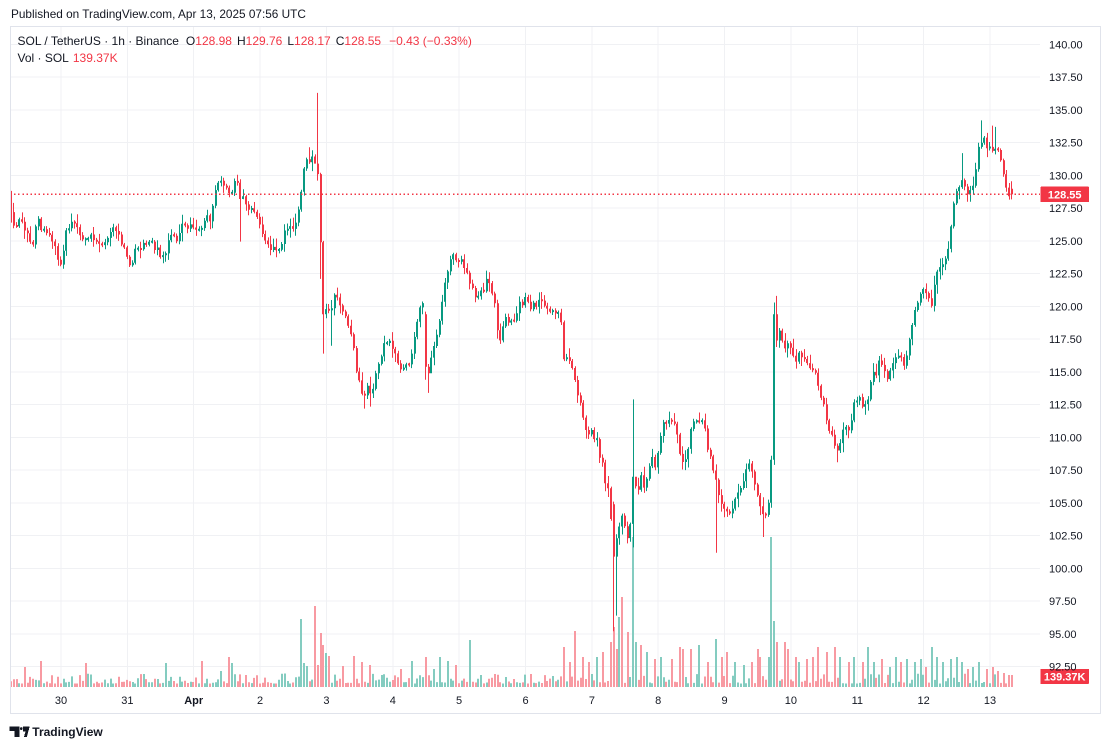 The width and height of the screenshot is (1112, 750). Describe the element at coordinates (1065, 438) in the screenshot. I see `svg-text: 110.00` at that location.